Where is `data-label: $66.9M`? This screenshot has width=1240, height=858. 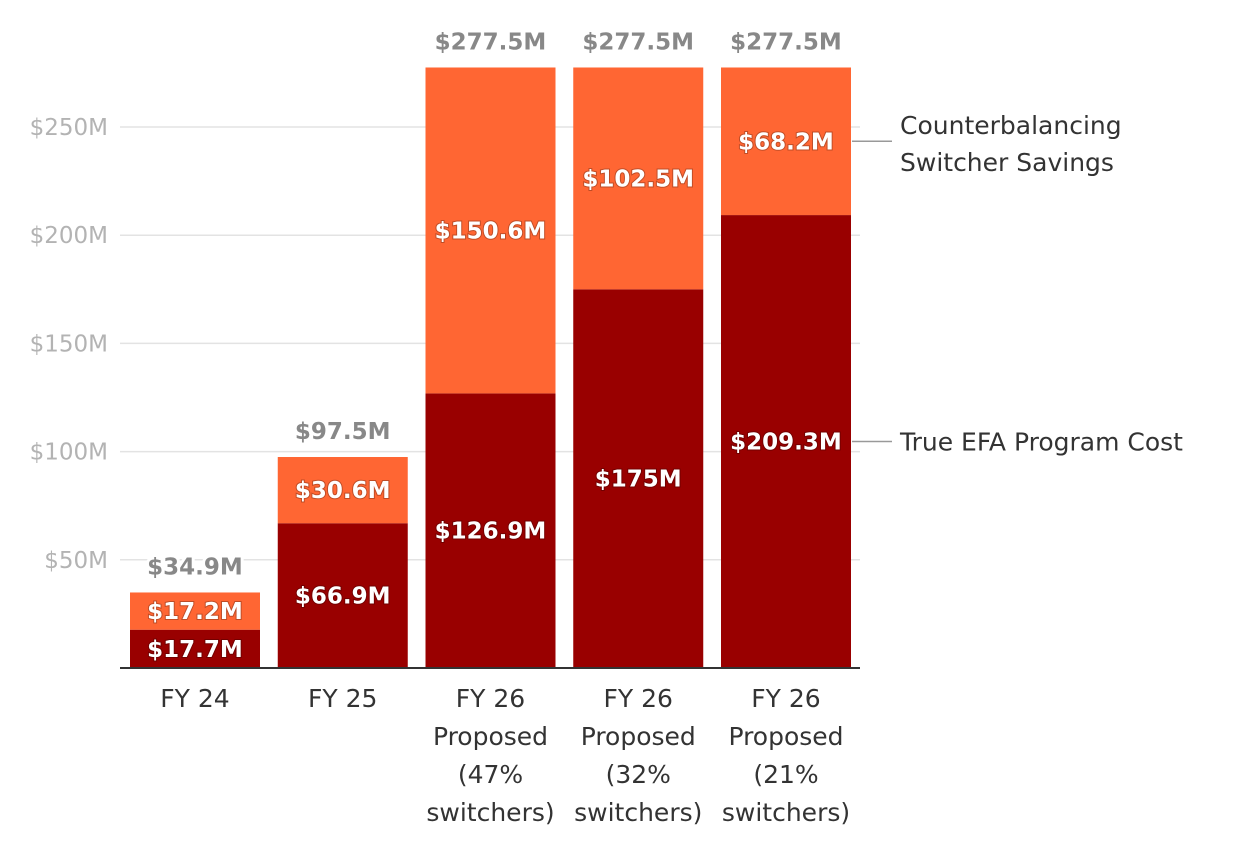
data-label: $66.9M is located at coordinates (343, 597).